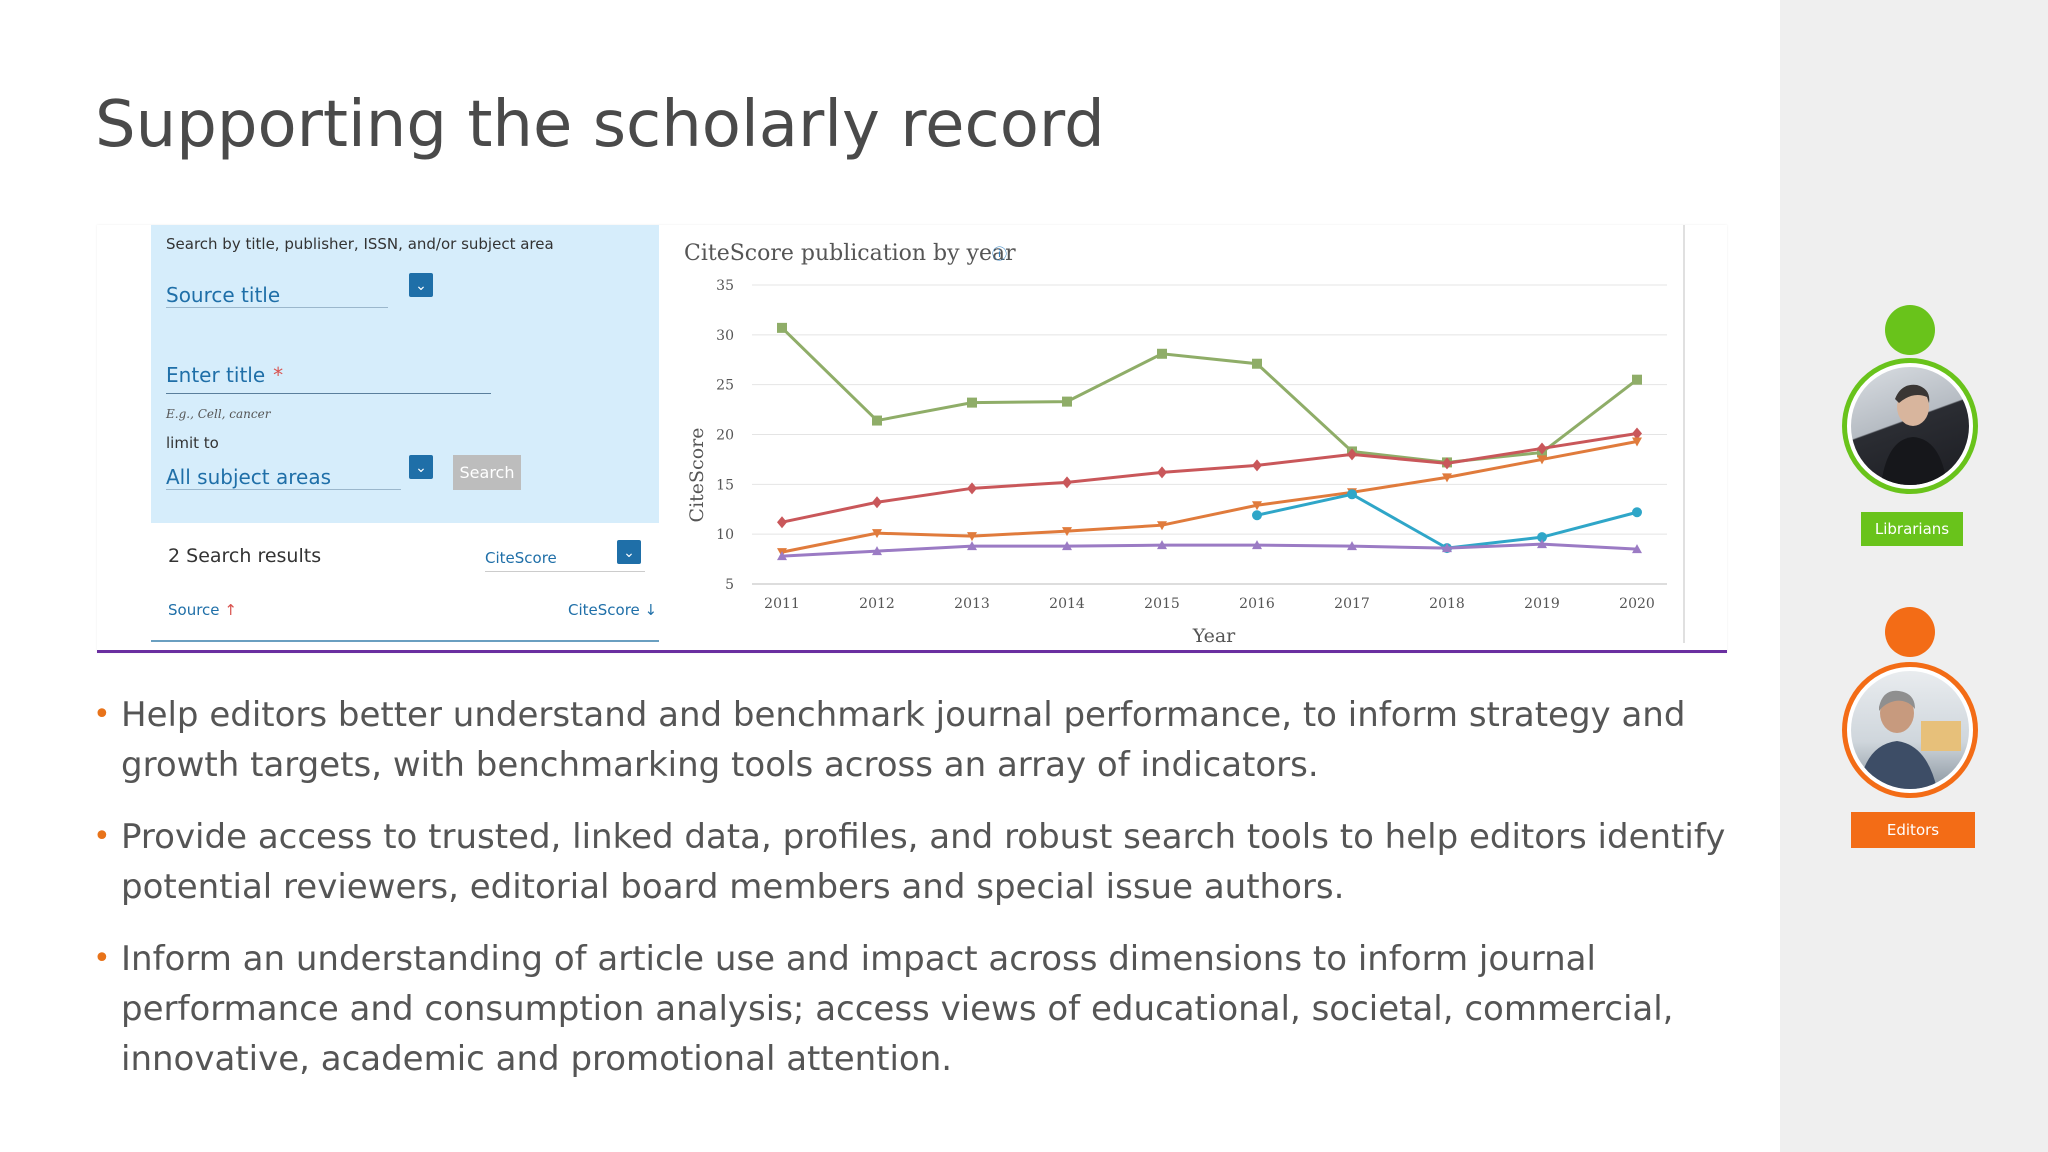 This screenshot has height=1152, width=2048. I want to click on enter-title-input: Enter title *, so click(224, 375).